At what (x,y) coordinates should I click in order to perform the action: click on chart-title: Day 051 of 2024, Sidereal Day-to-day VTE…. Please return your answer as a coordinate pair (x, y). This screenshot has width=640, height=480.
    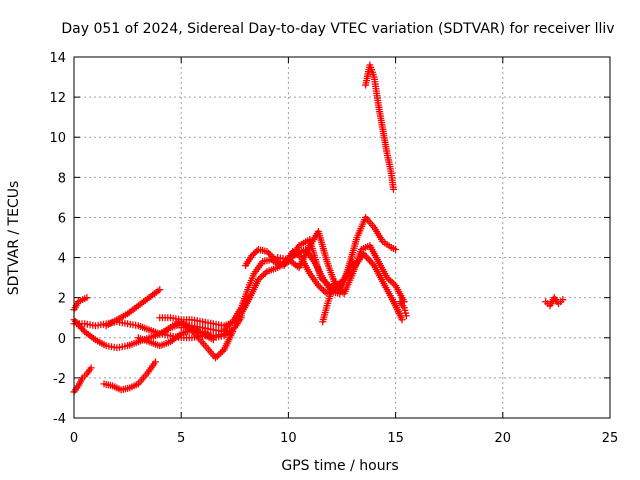
    Looking at the image, I should click on (337, 29).